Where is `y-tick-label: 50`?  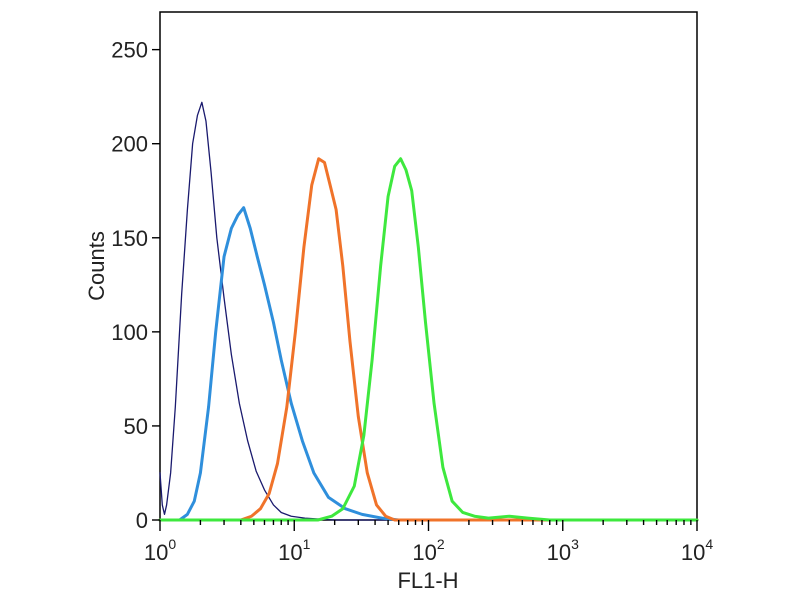
y-tick-label: 50 is located at coordinates (136, 426).